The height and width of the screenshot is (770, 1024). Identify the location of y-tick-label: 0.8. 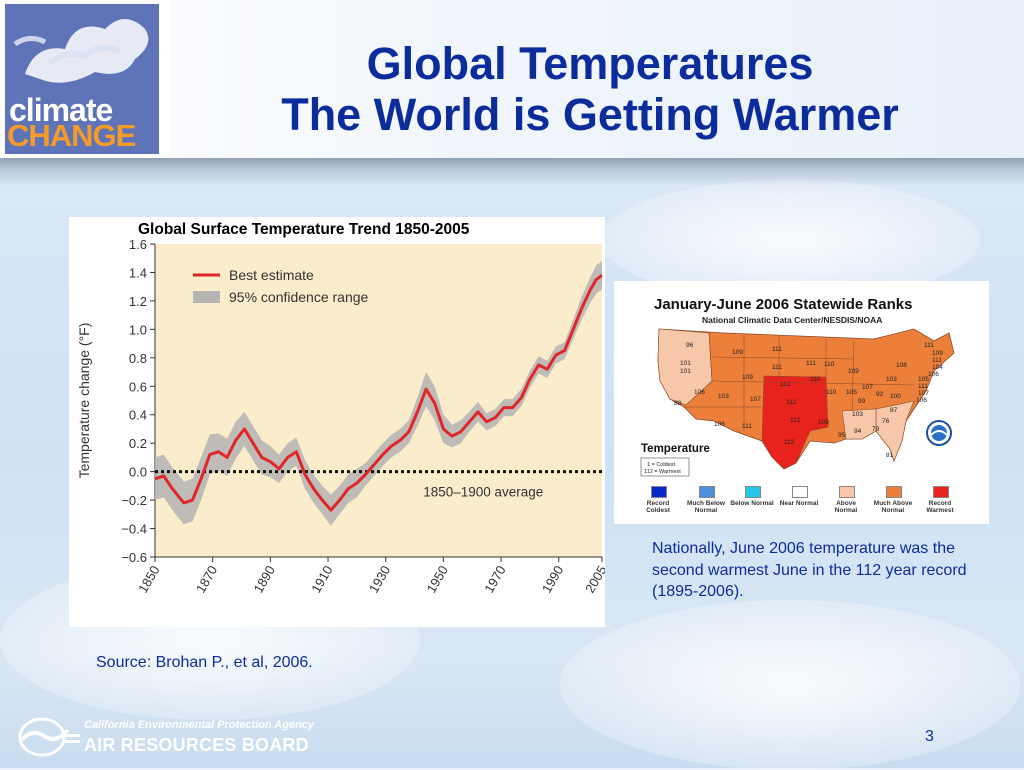
(138, 358).